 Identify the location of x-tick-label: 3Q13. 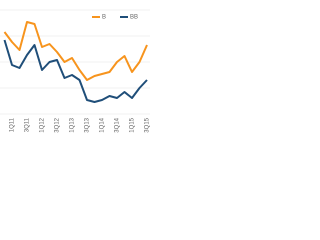
(88, 124).